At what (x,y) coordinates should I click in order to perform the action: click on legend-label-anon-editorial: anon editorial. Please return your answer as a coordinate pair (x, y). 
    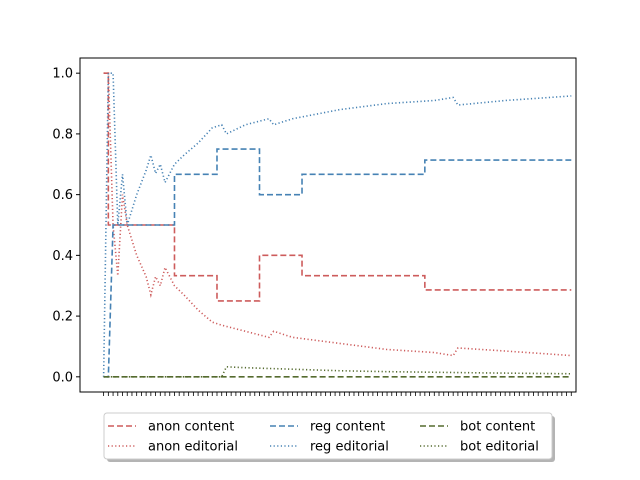
    Looking at the image, I should click on (193, 447).